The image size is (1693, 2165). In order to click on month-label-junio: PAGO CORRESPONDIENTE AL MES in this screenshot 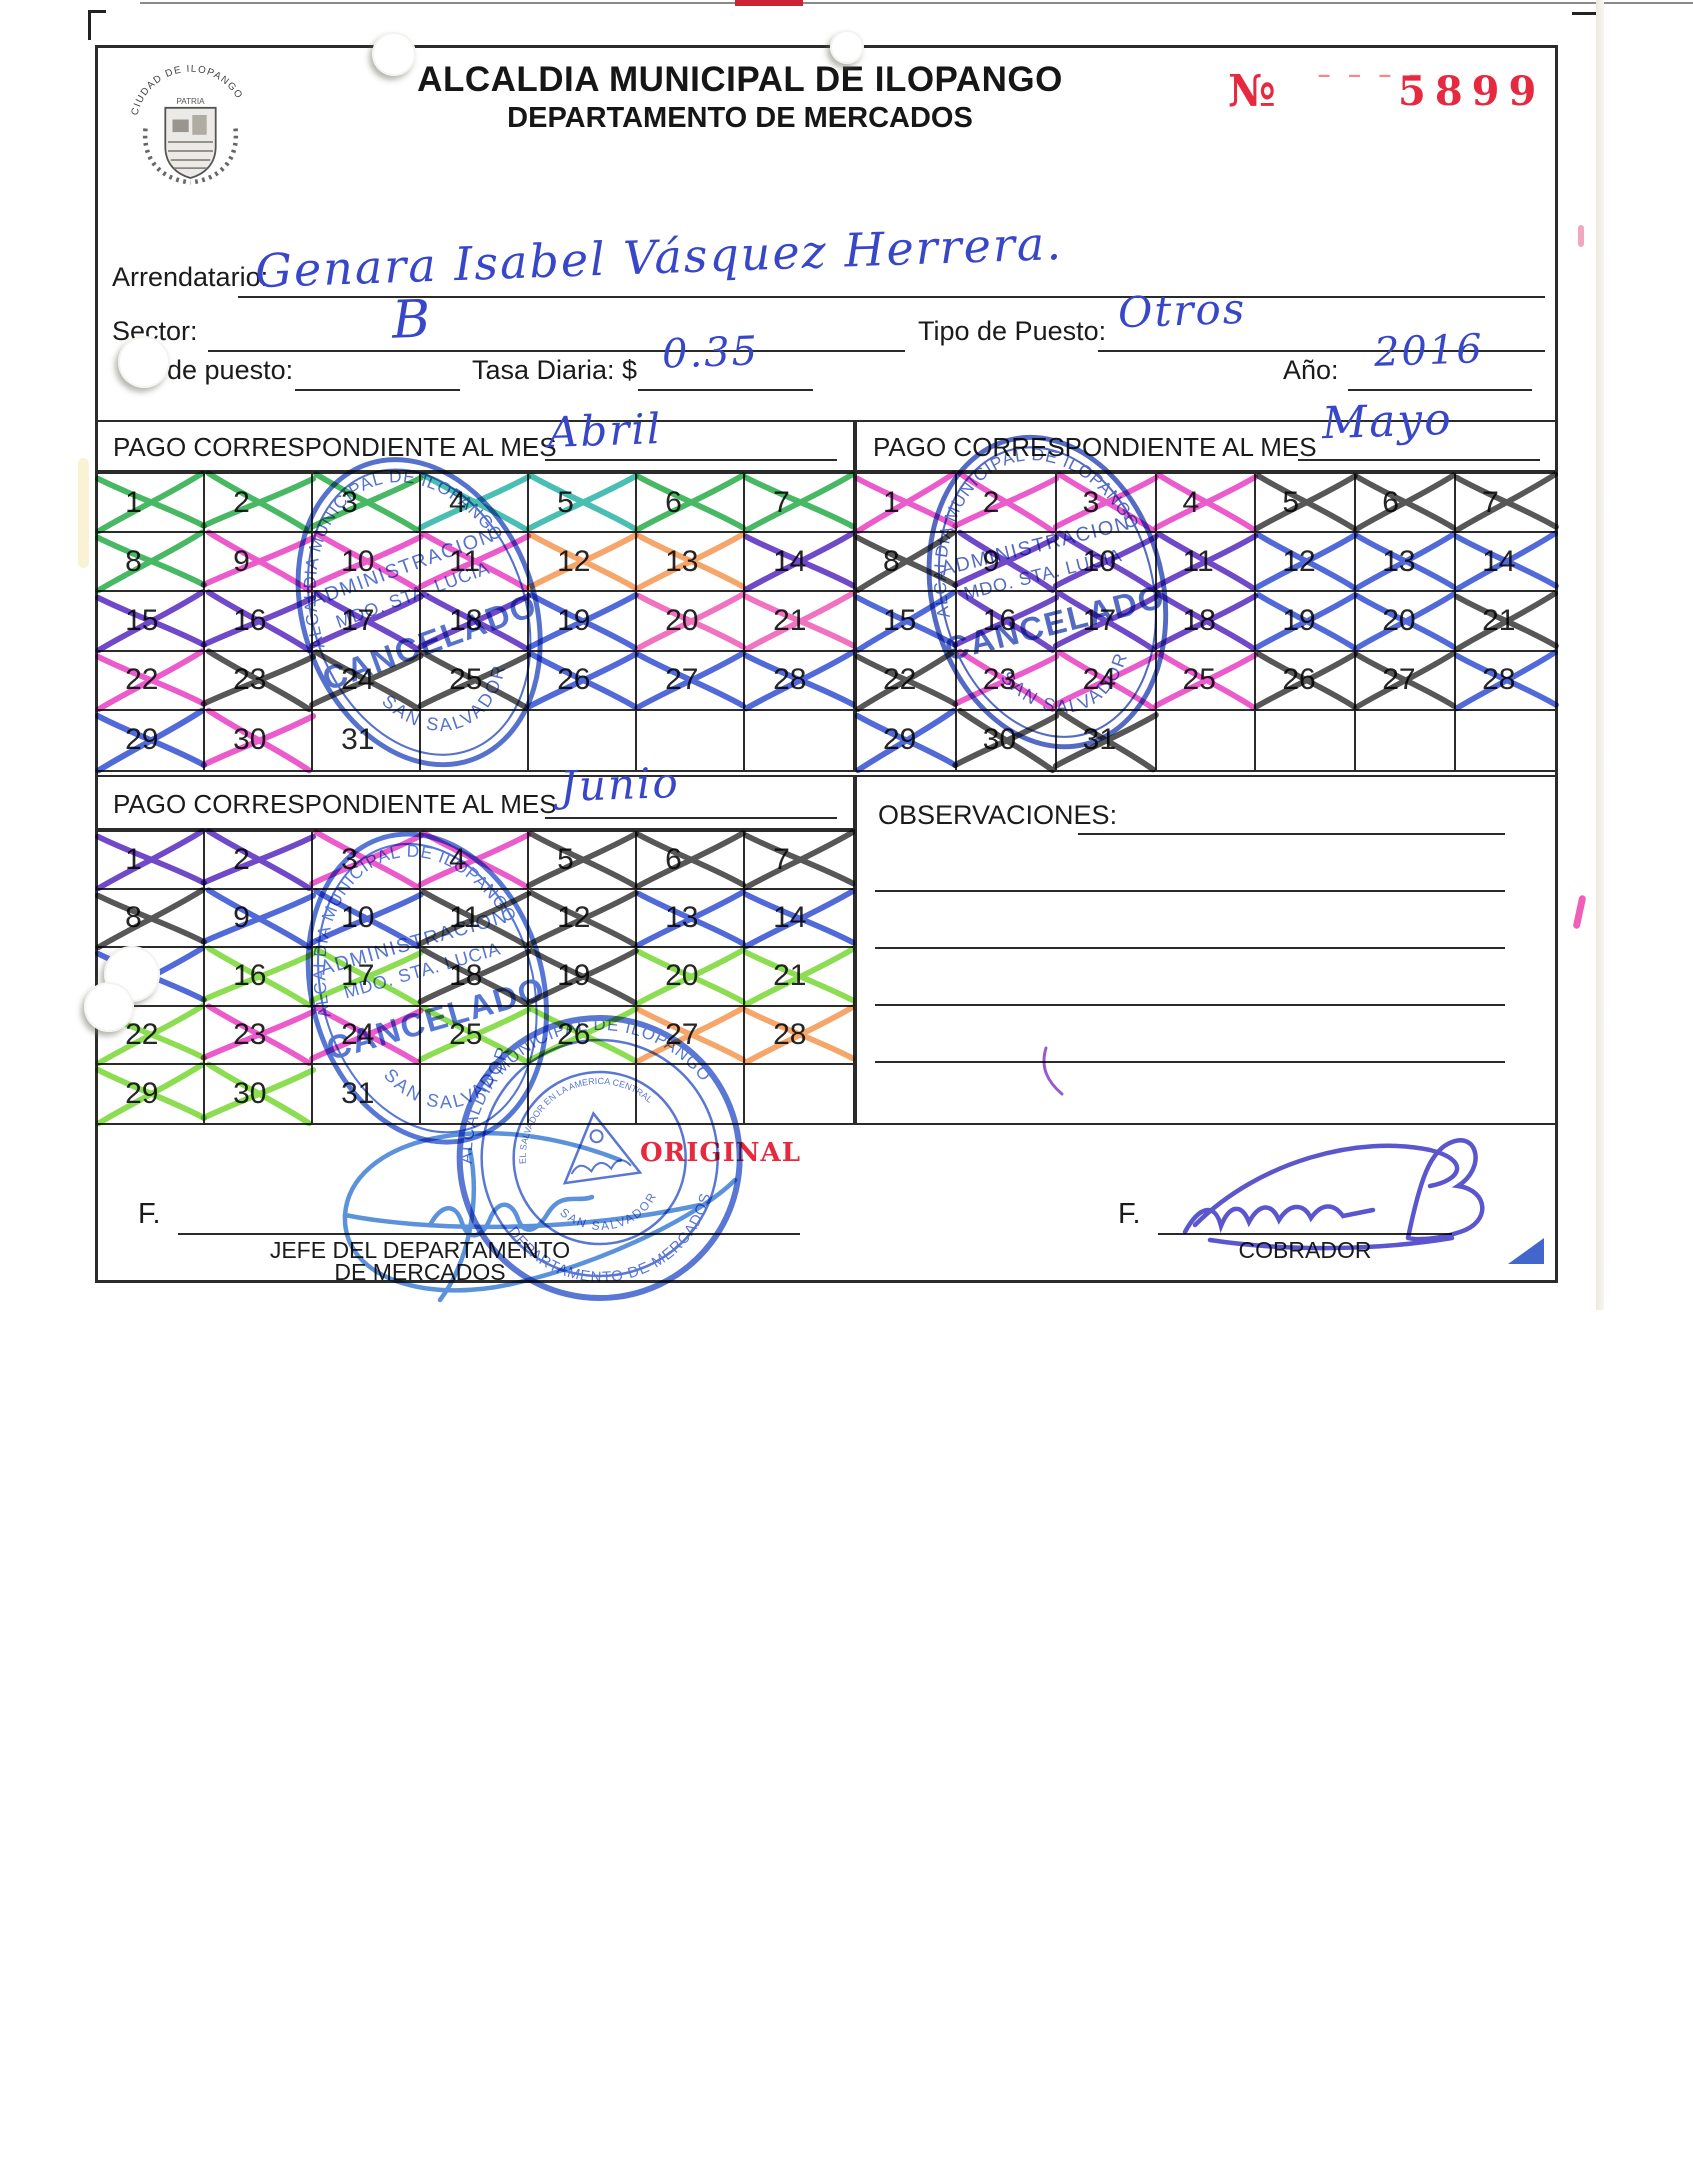, I will do `click(335, 804)`.